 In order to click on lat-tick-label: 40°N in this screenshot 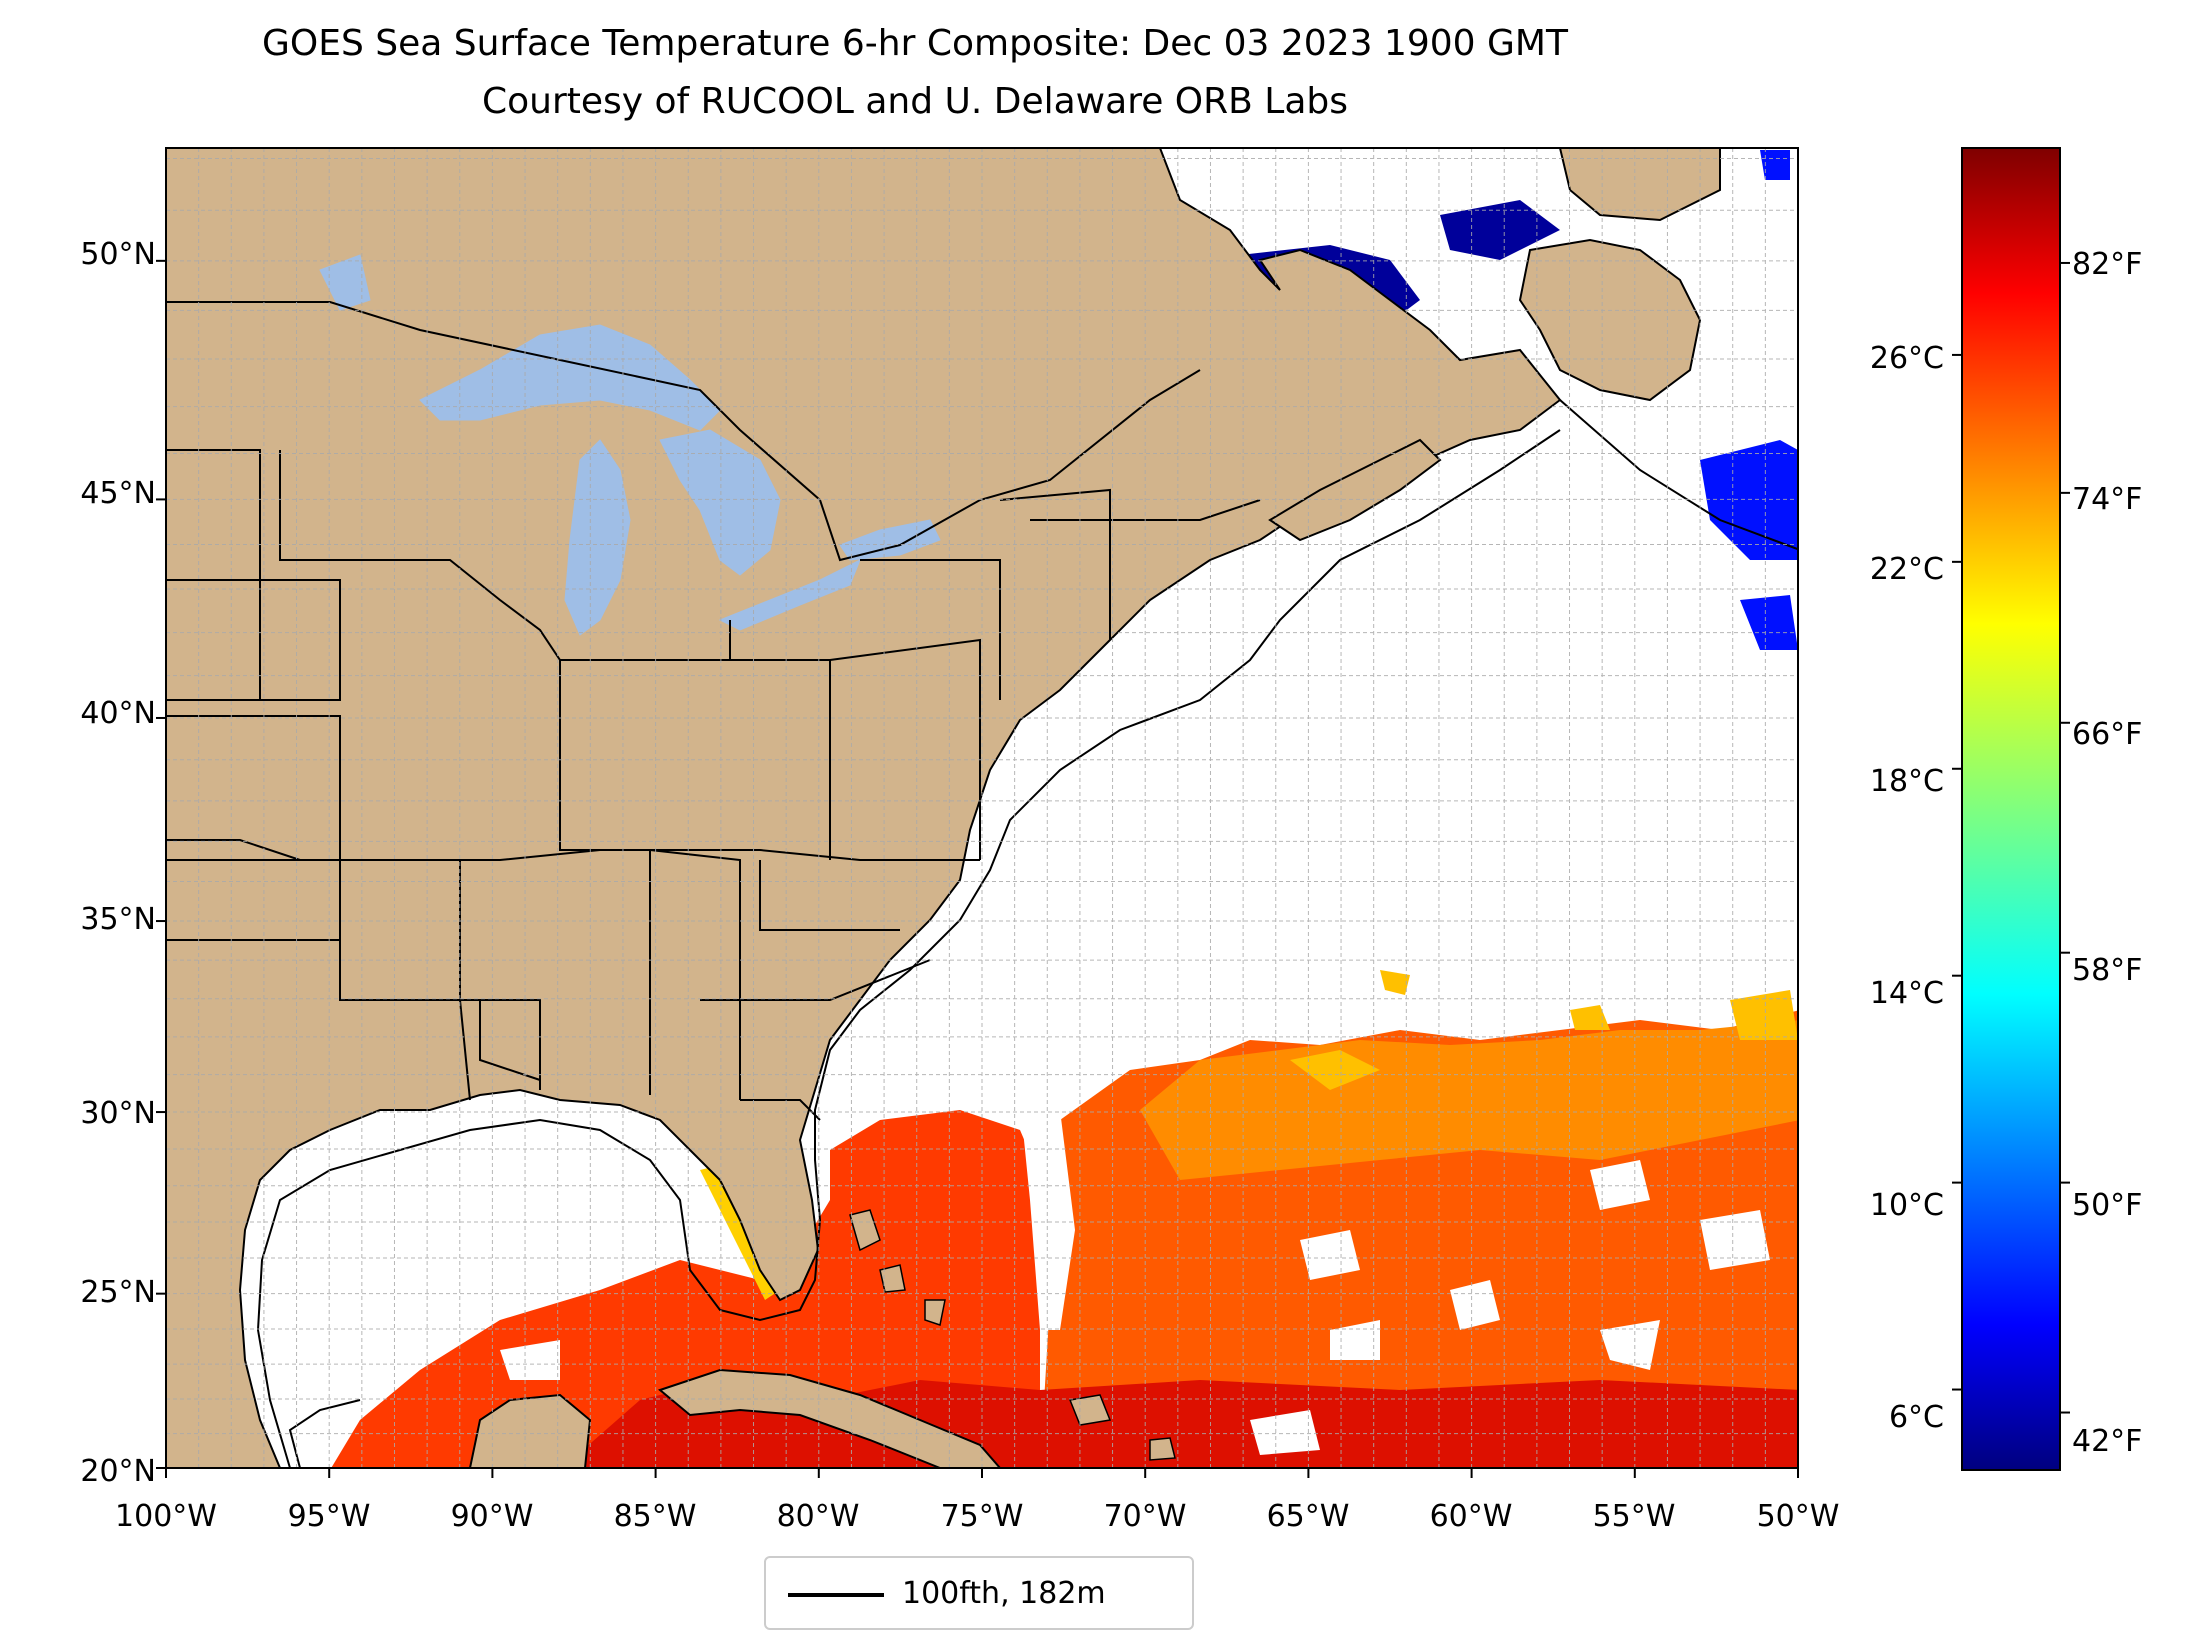, I will do `click(118, 713)`.